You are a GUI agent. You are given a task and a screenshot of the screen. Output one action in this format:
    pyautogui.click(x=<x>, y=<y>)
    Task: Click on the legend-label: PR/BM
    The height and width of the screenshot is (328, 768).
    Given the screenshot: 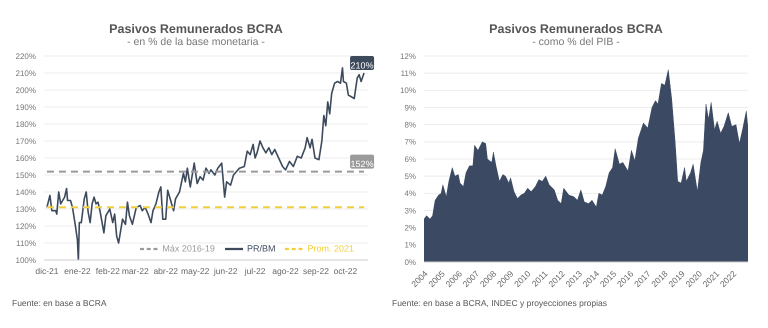 What is the action you would take?
    pyautogui.click(x=261, y=248)
    